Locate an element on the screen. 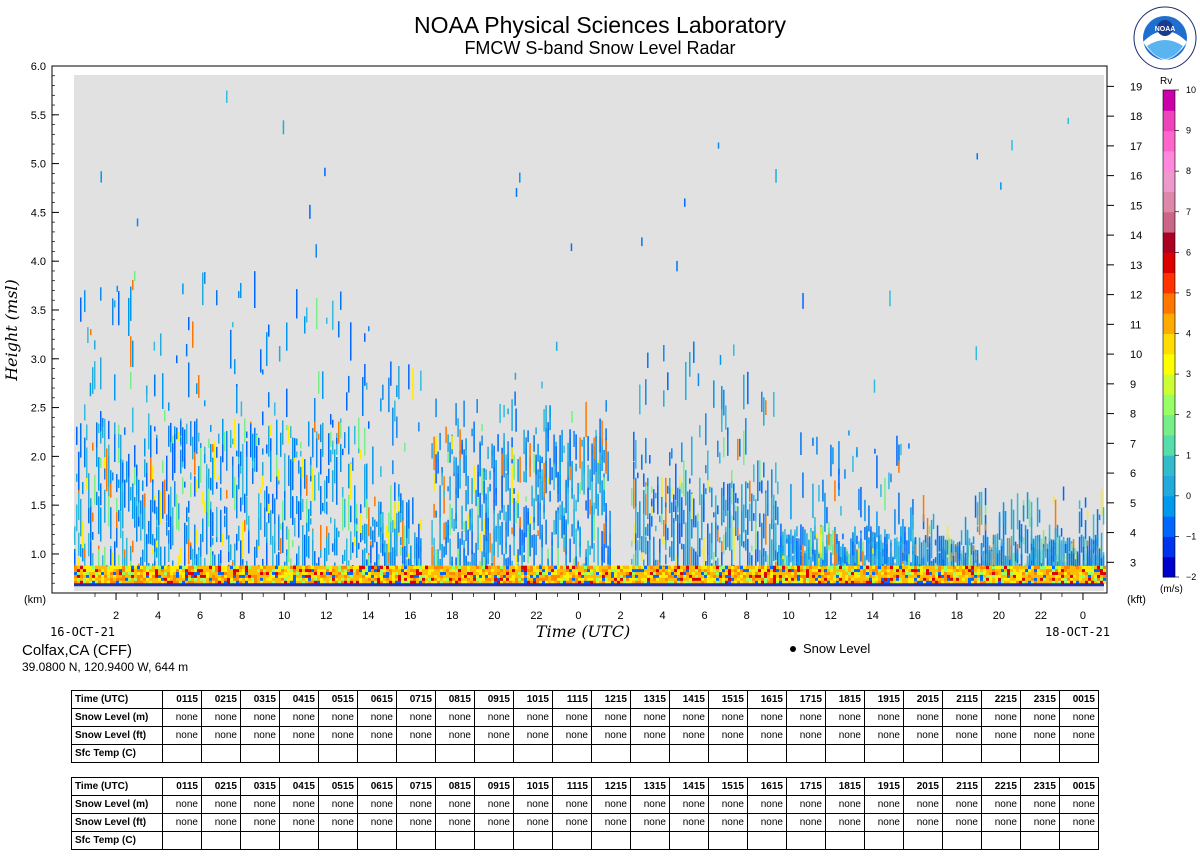 This screenshot has width=1200, height=860. table-cell: 0715 is located at coordinates (416, 699).